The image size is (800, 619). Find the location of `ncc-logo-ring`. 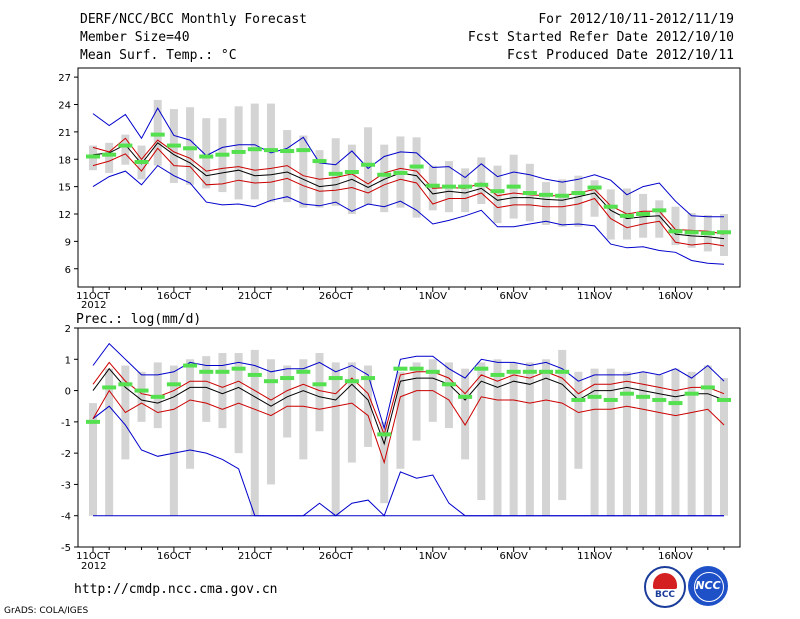

ncc-logo-ring is located at coordinates (709, 587).